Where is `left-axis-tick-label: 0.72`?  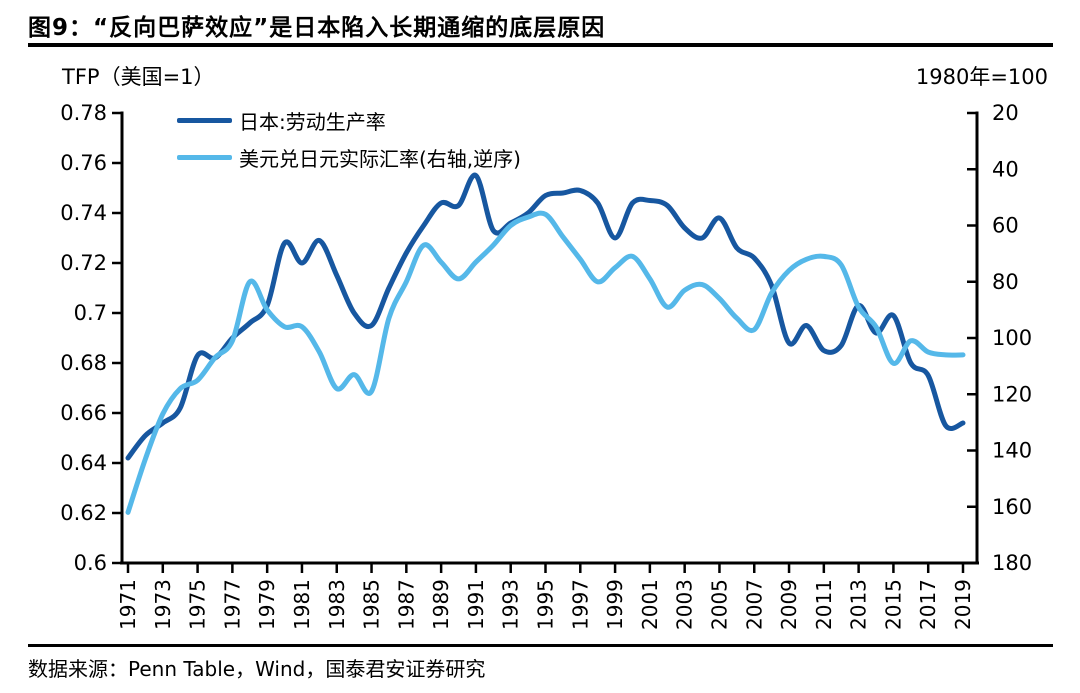
left-axis-tick-label: 0.72 is located at coordinates (83, 263).